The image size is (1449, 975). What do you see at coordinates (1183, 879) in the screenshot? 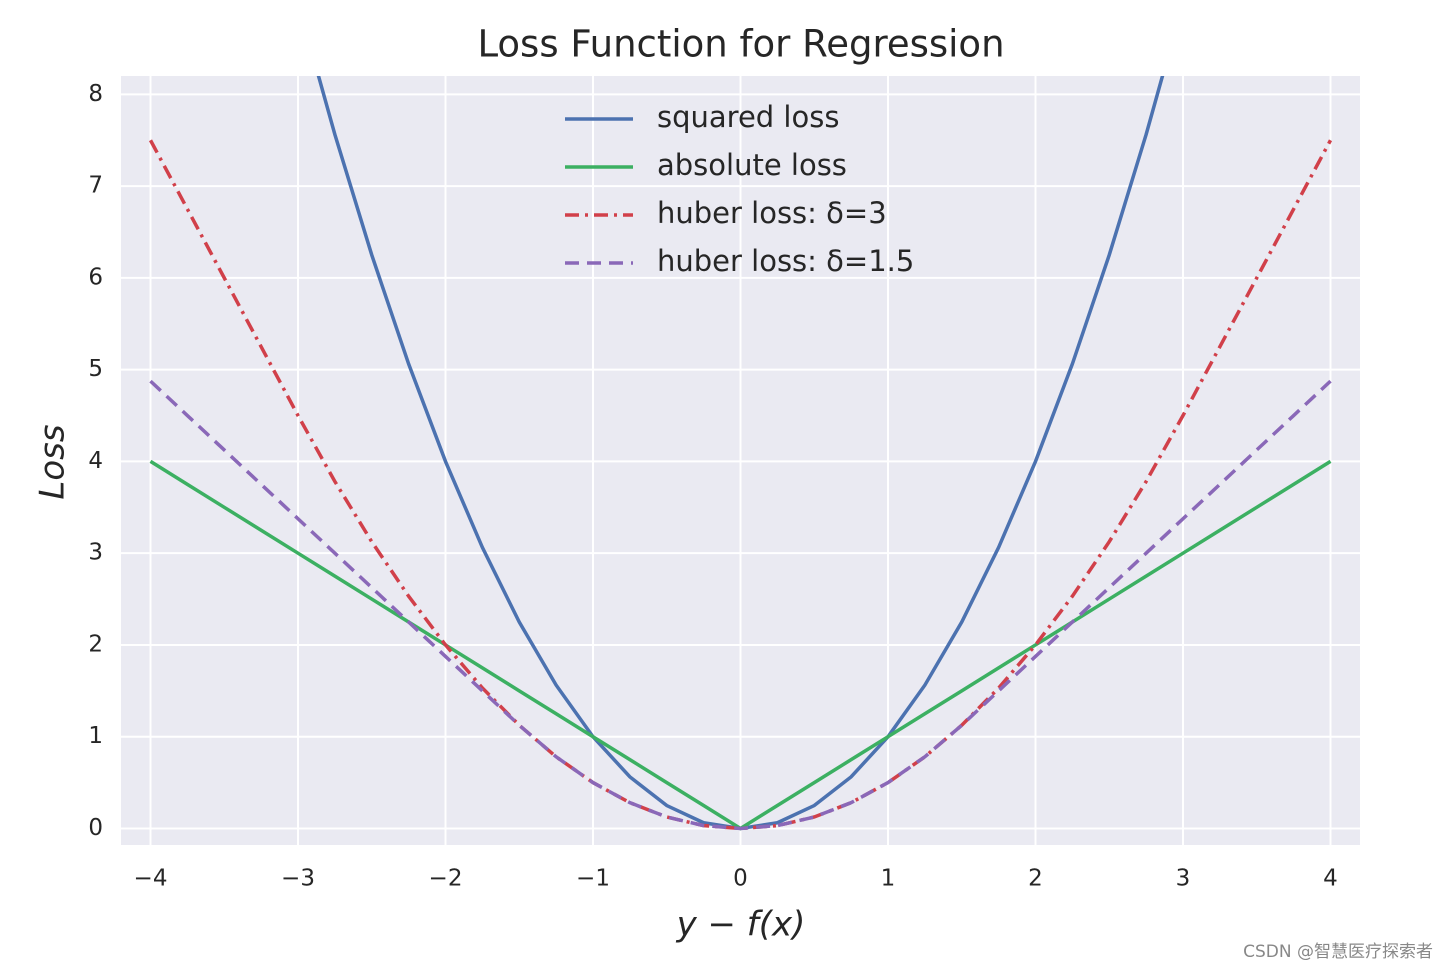
I see `x-tick-label: 3` at bounding box center [1183, 879].